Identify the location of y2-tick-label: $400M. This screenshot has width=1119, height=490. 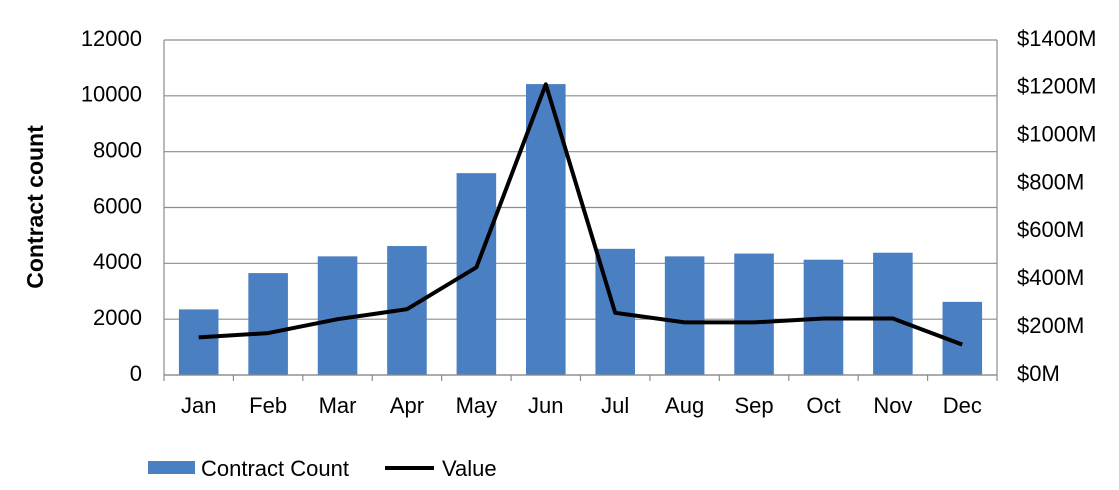
(1050, 277).